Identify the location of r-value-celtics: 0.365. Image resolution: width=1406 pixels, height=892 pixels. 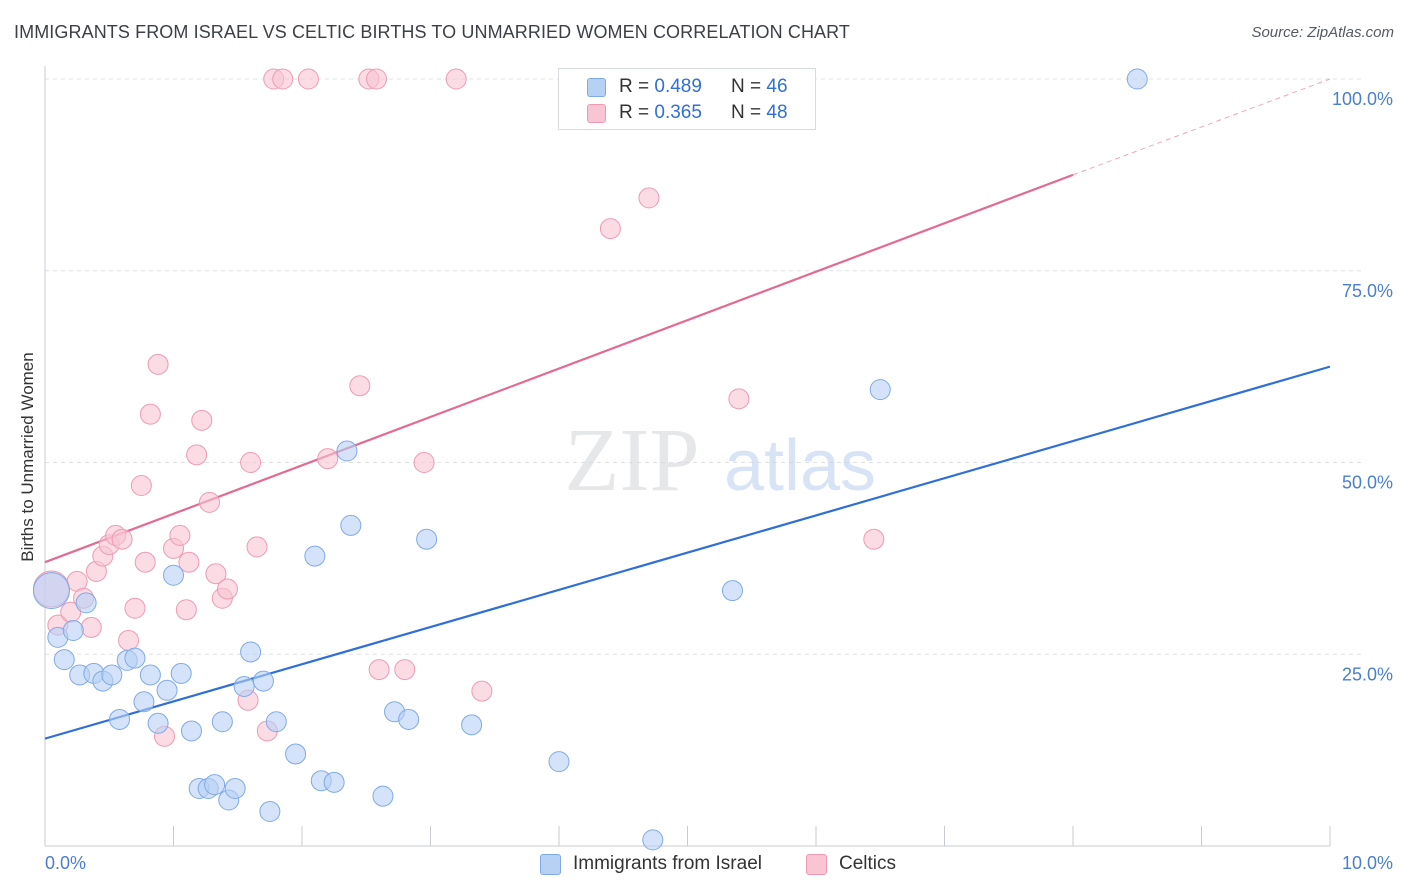
(678, 112).